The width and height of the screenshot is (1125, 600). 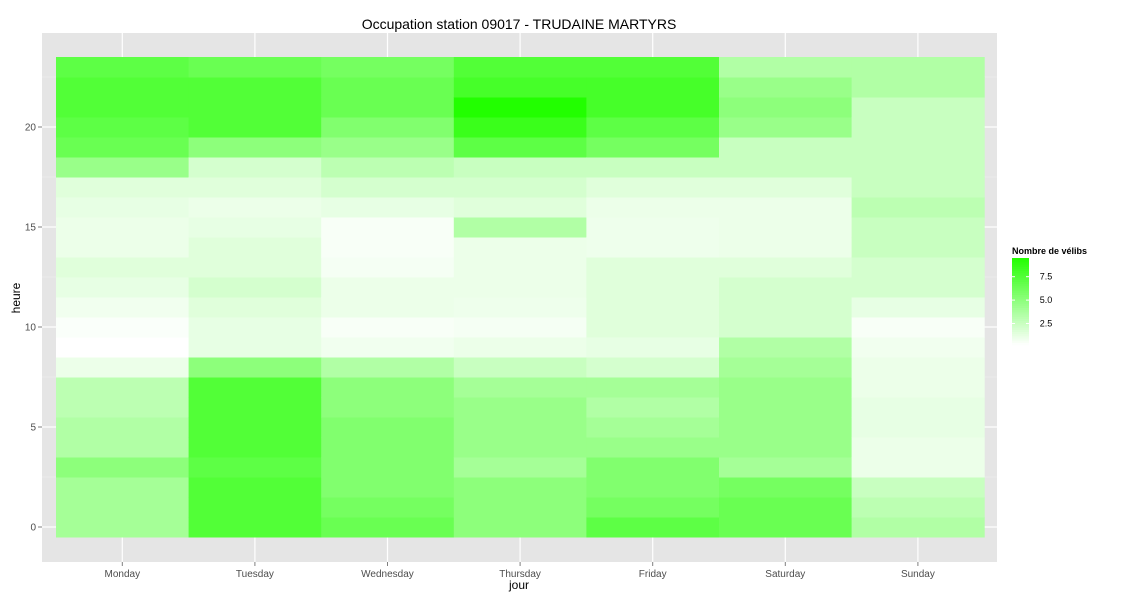 I want to click on x-tick-label: Thursday, so click(x=520, y=574).